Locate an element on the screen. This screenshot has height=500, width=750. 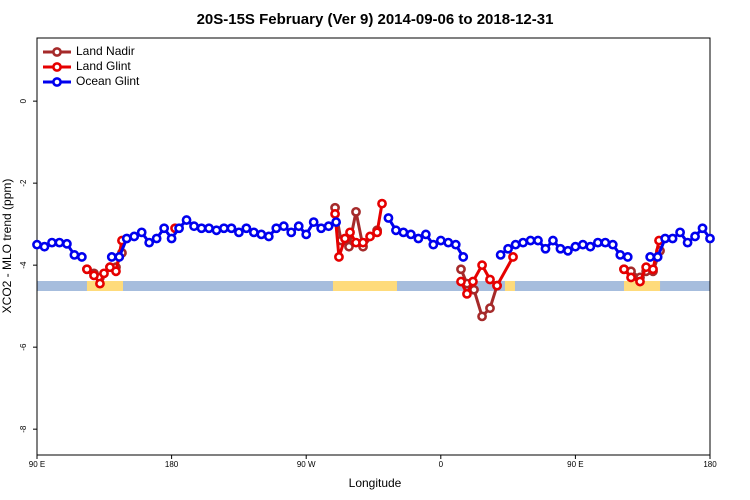
legend-label: Land Glint is located at coordinates (103, 66).